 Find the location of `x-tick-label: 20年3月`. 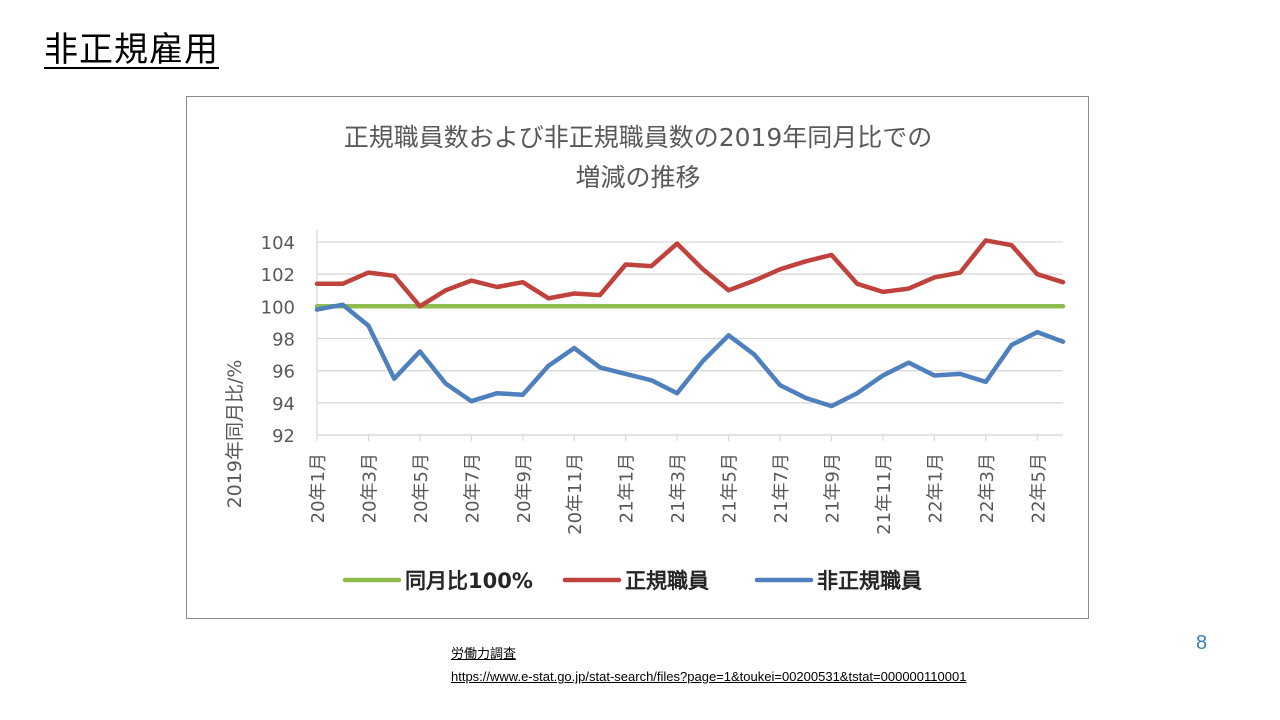

x-tick-label: 20年3月 is located at coordinates (369, 488).